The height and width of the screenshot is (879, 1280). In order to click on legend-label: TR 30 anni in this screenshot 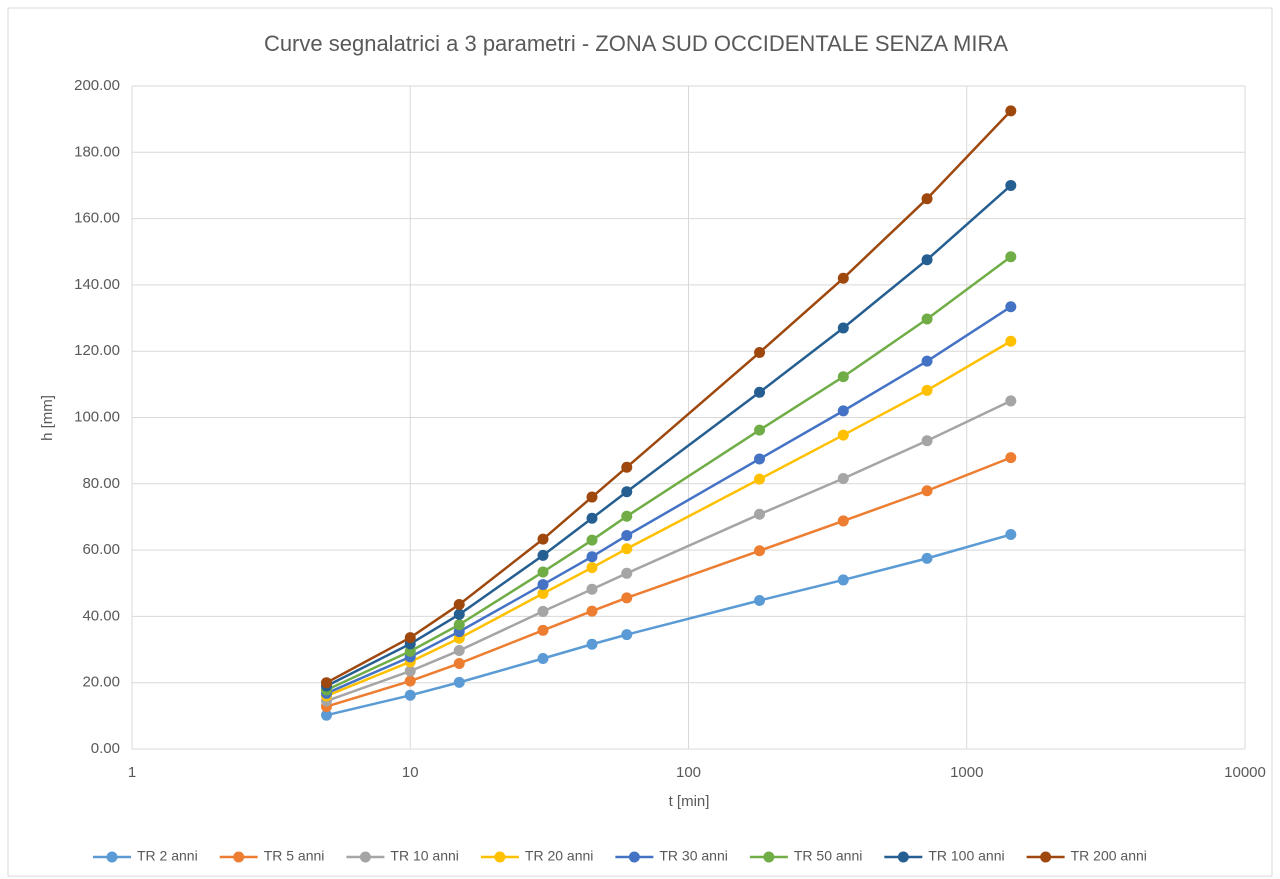, I will do `click(693, 856)`.